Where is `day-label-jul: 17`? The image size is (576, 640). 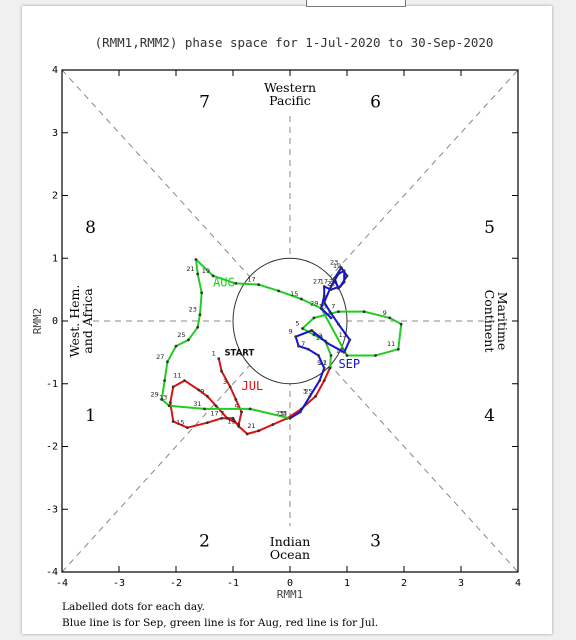 day-label-jul: 17 is located at coordinates (214, 413).